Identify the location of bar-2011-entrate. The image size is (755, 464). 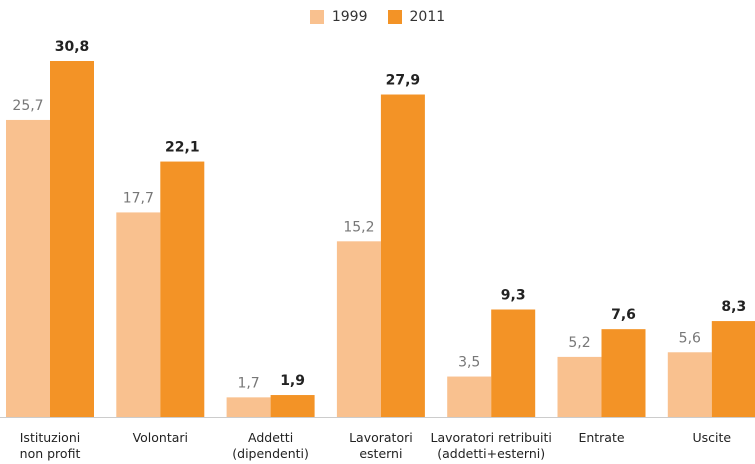
(623, 373).